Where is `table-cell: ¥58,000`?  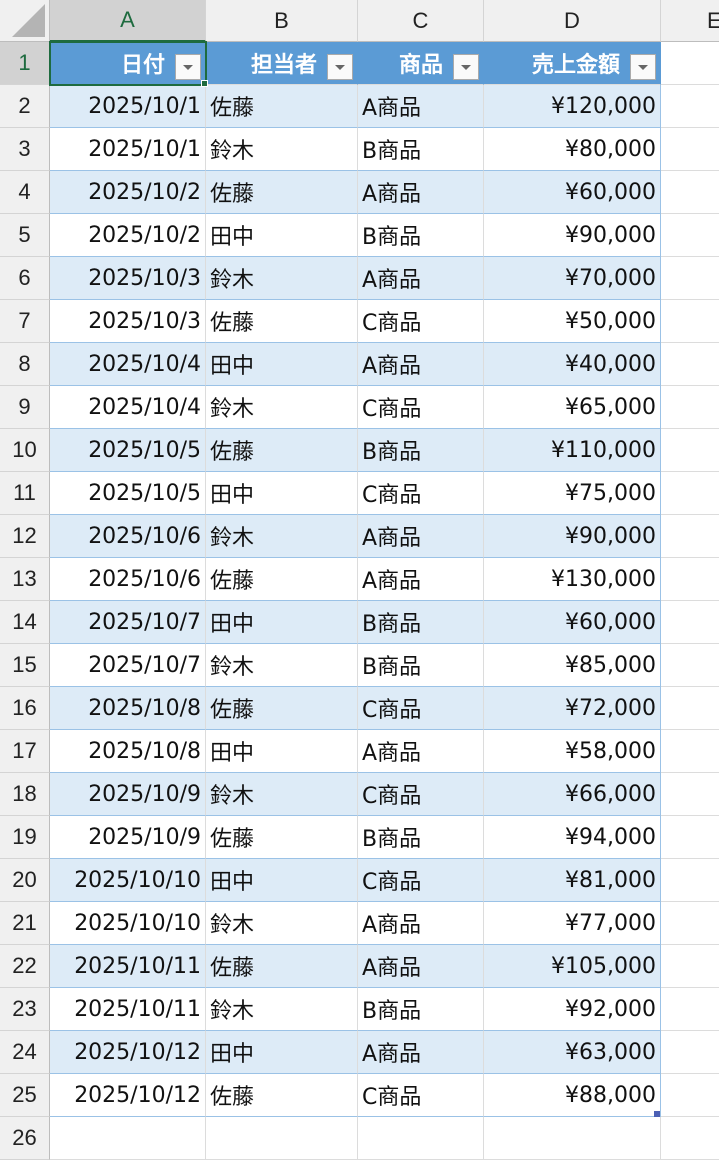
table-cell: ¥58,000 is located at coordinates (572, 751).